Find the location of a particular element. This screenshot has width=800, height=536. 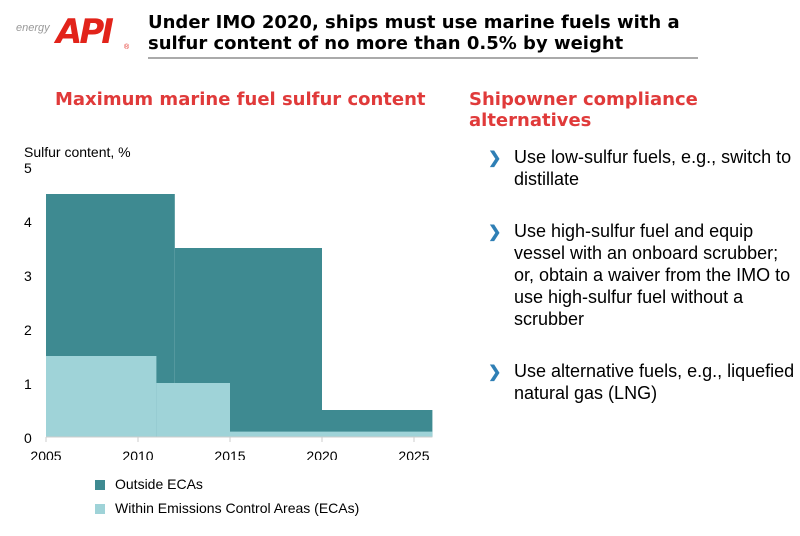

registered-icon: ® is located at coordinates (127, 47).